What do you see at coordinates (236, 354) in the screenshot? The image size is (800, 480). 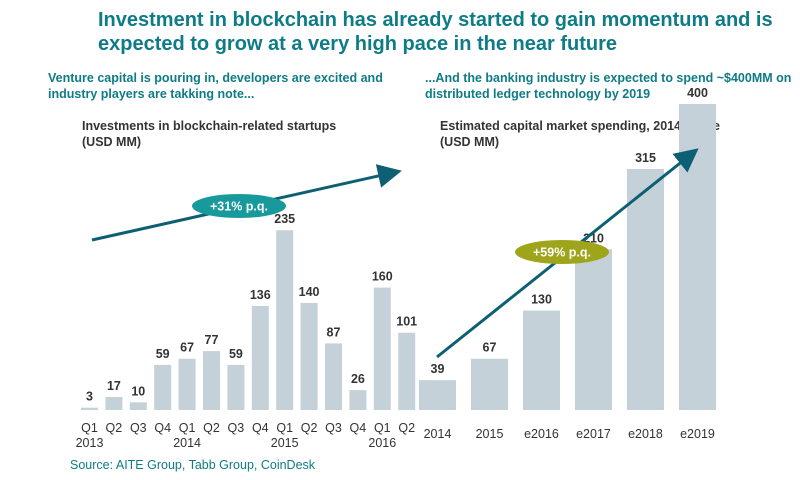 I see `data-label-7: 59` at bounding box center [236, 354].